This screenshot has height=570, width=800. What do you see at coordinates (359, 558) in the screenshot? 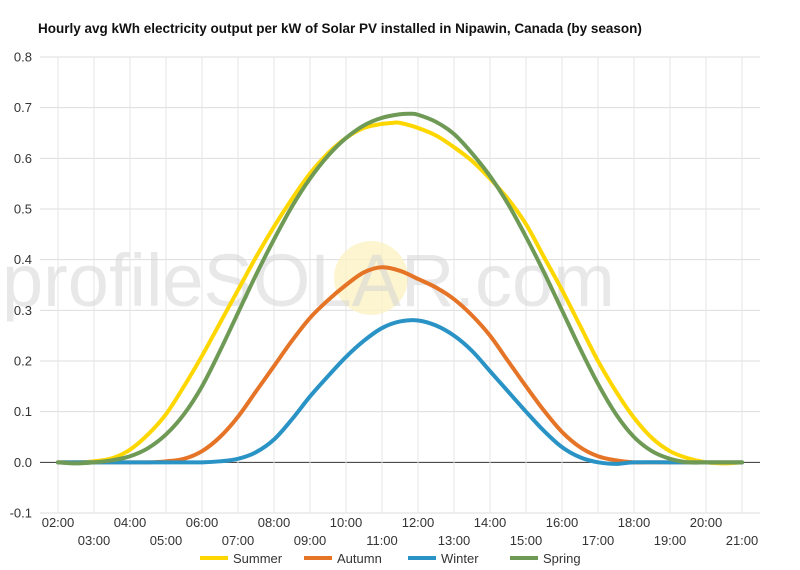
I see `legend-label-autumn: Autumn` at bounding box center [359, 558].